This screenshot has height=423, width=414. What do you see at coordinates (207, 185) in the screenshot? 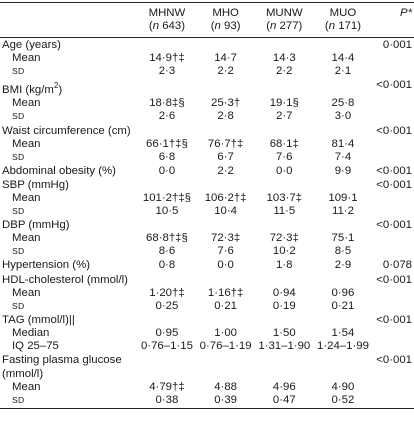
I see `table-row: SBP (mmHg) <0·001` at bounding box center [207, 185].